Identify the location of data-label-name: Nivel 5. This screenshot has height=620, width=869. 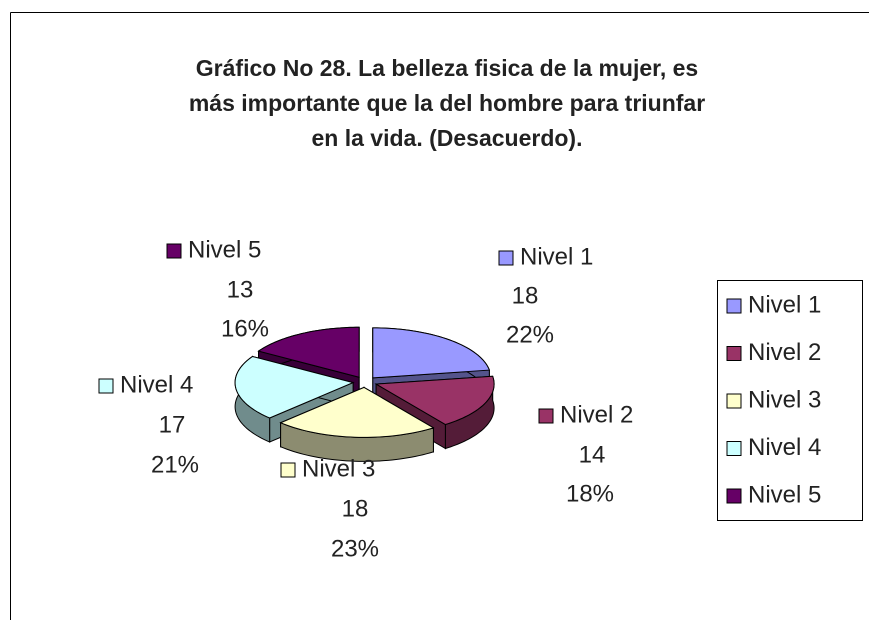
(224, 249).